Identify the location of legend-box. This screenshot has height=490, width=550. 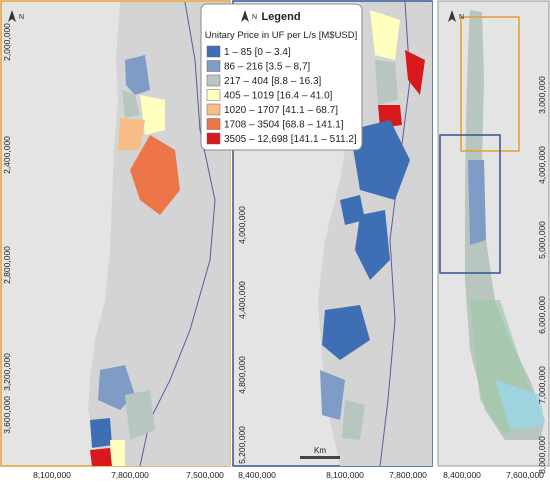
(281, 77).